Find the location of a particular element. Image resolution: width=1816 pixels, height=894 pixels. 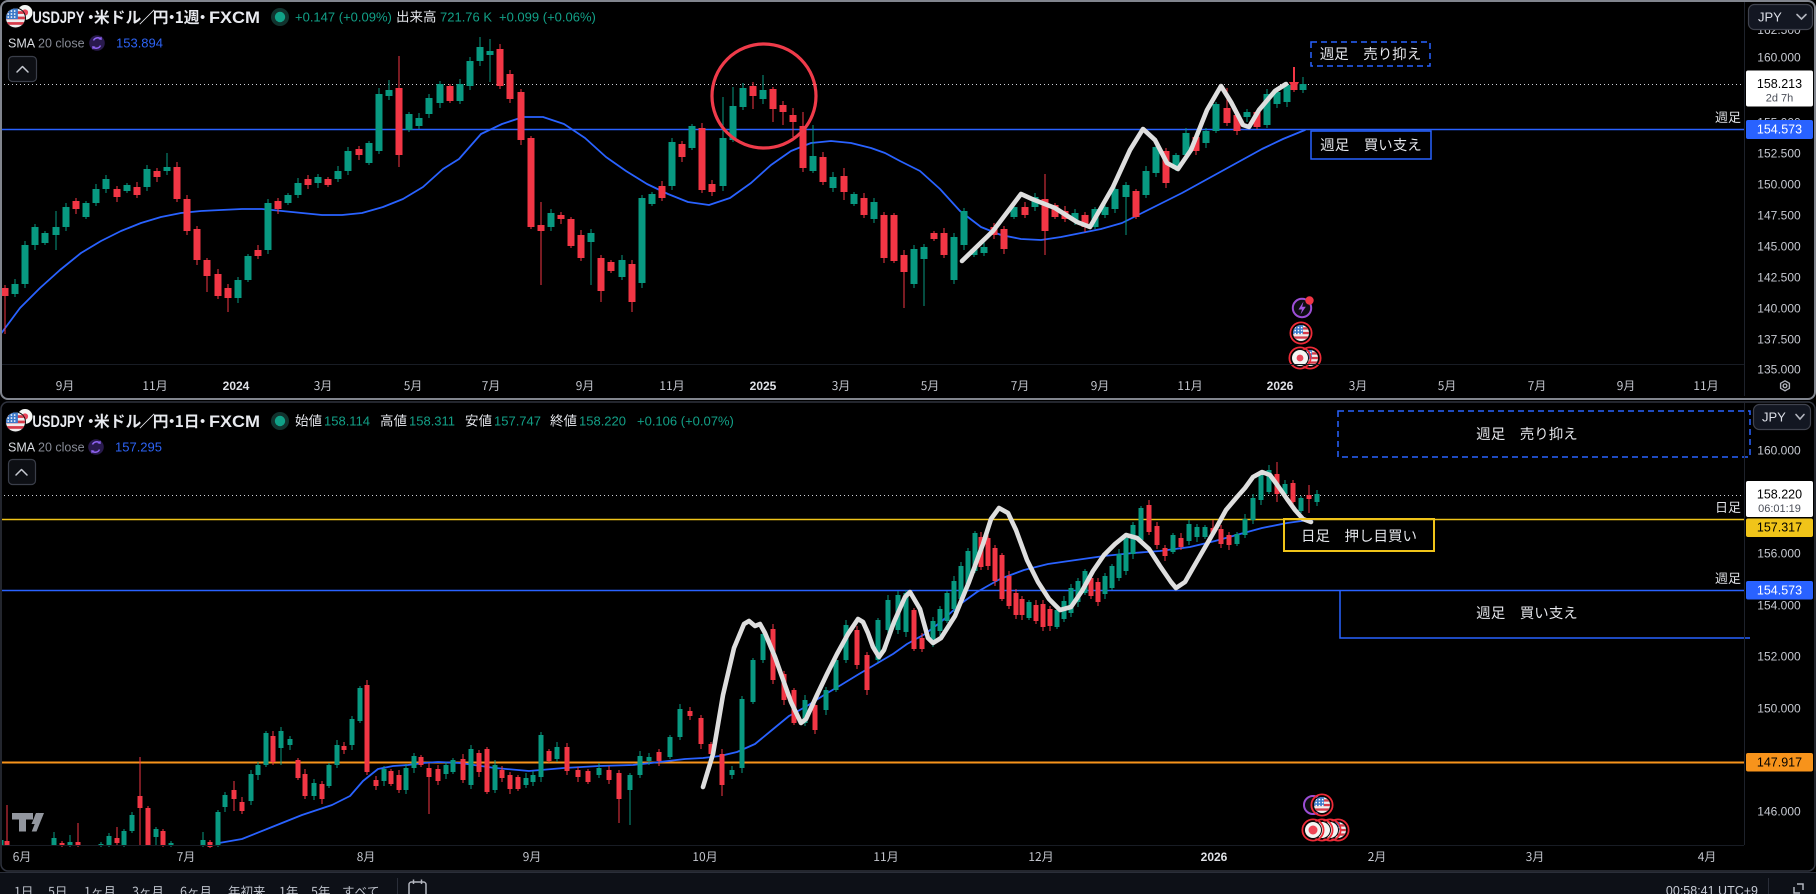

svg-text: 158.311 is located at coordinates (432, 421).